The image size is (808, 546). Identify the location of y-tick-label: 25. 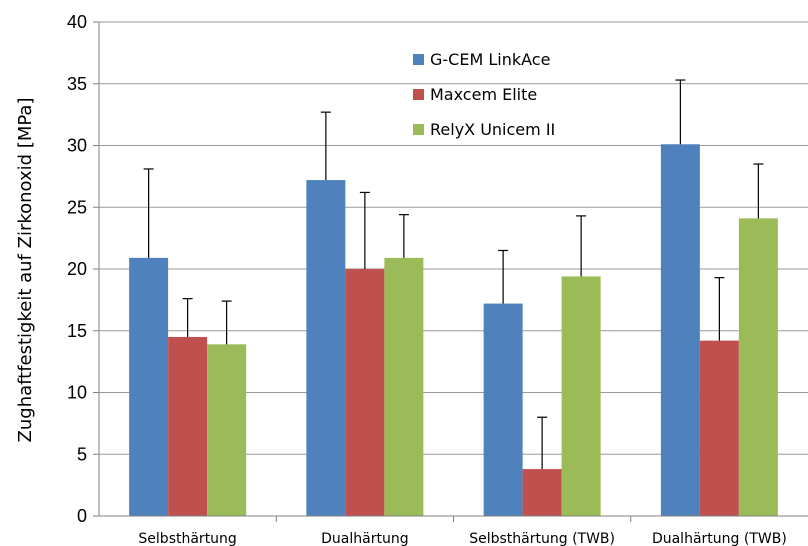
(77, 207).